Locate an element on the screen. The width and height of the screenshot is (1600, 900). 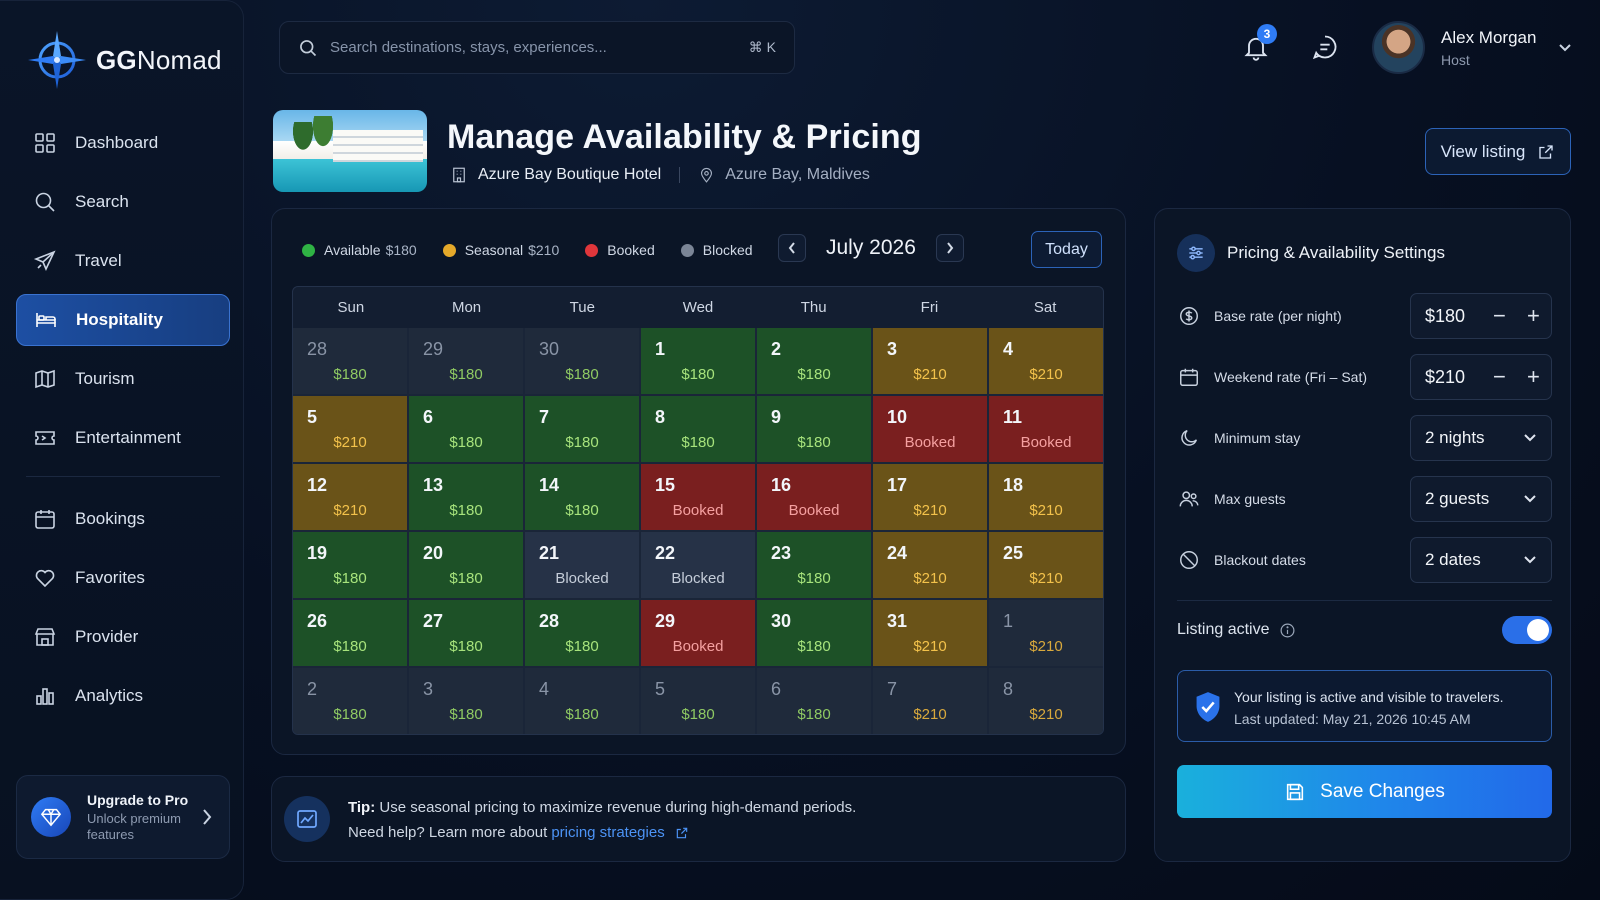
calendar-day-cell: 31 $210 is located at coordinates (930, 633).